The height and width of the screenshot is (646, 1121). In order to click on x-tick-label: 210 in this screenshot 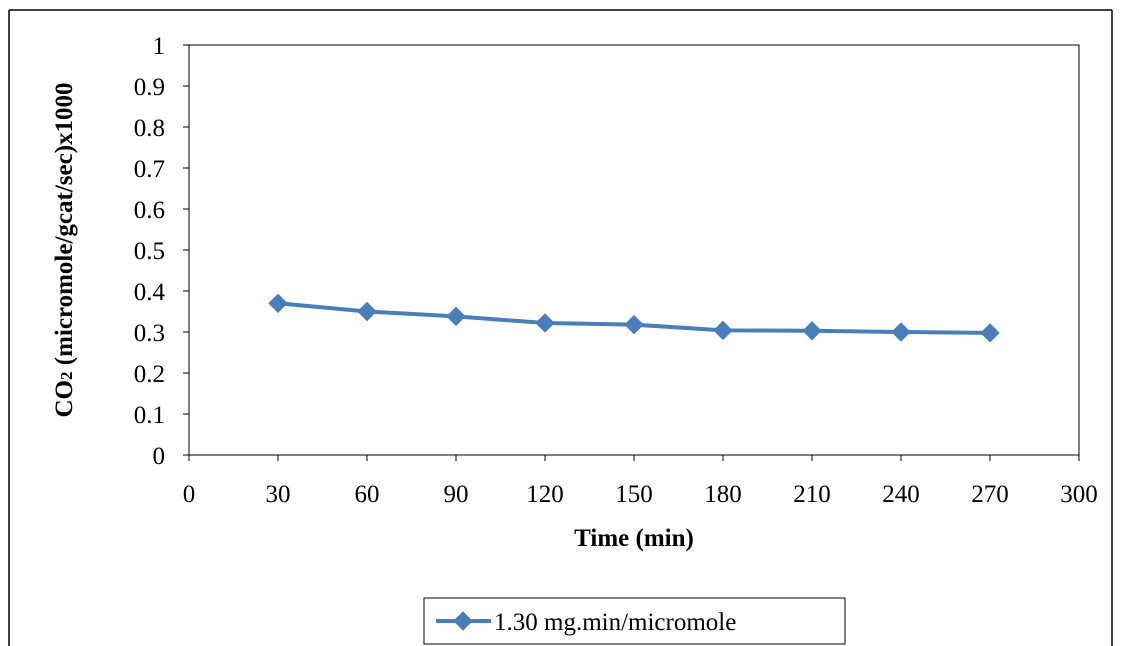, I will do `click(812, 494)`.